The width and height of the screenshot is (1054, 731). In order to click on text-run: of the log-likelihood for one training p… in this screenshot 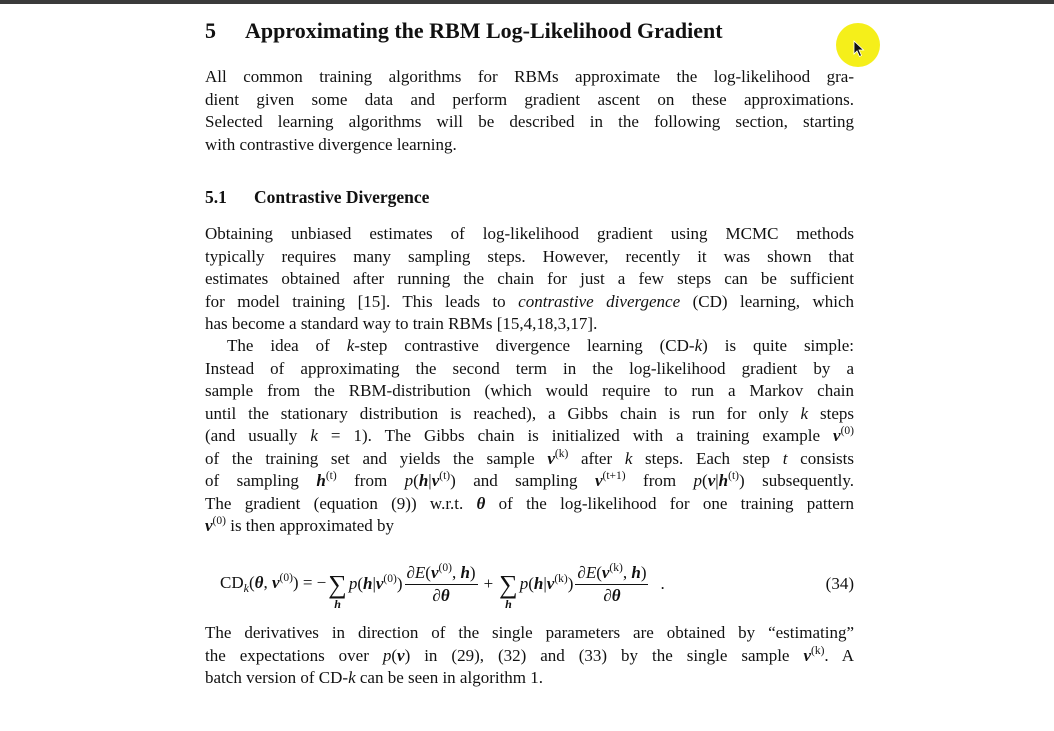, I will do `click(669, 503)`.